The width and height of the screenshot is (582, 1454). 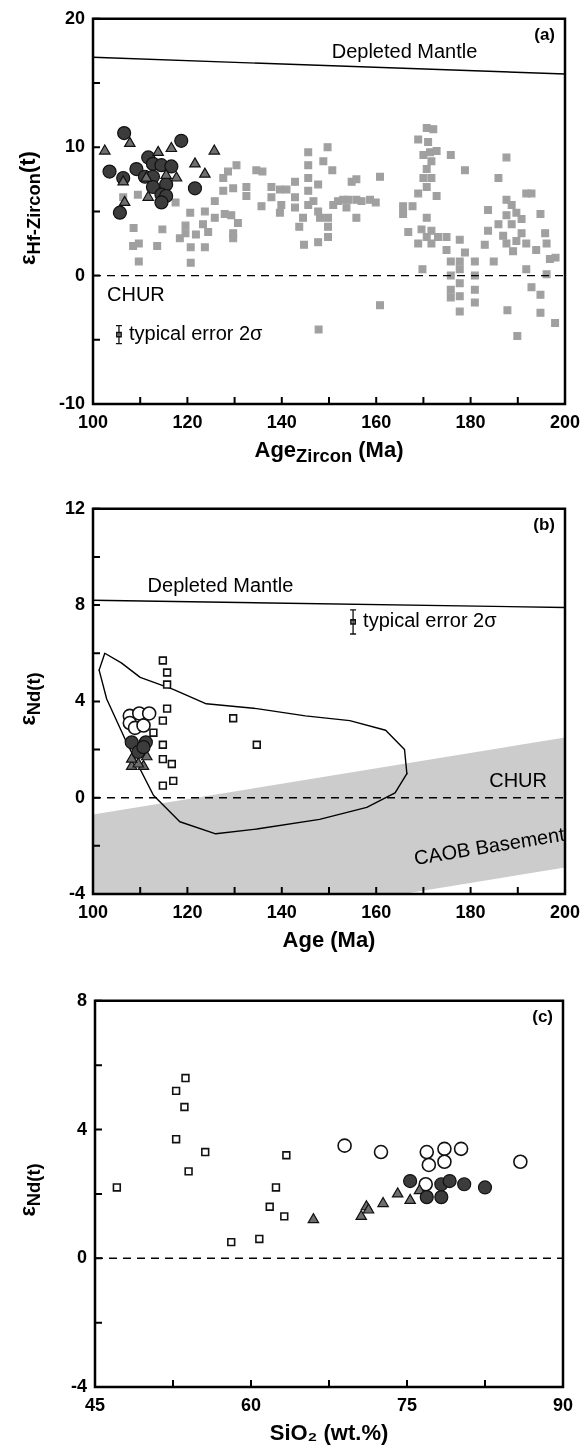 I want to click on x-tick-label: 90, so click(x=563, y=1404).